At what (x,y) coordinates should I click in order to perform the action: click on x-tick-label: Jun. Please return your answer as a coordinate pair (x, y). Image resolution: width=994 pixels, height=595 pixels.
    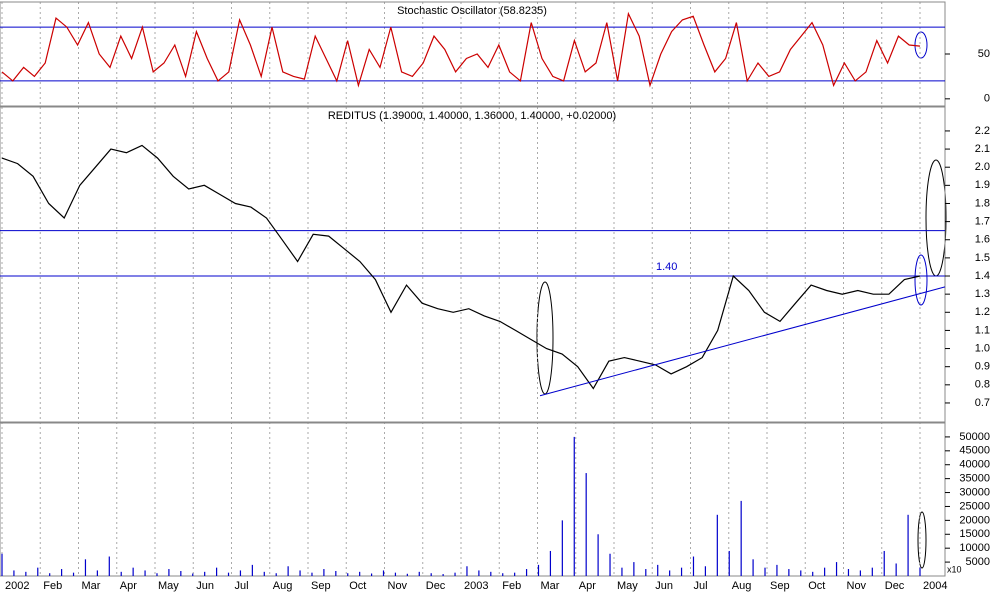
    Looking at the image, I should click on (664, 586).